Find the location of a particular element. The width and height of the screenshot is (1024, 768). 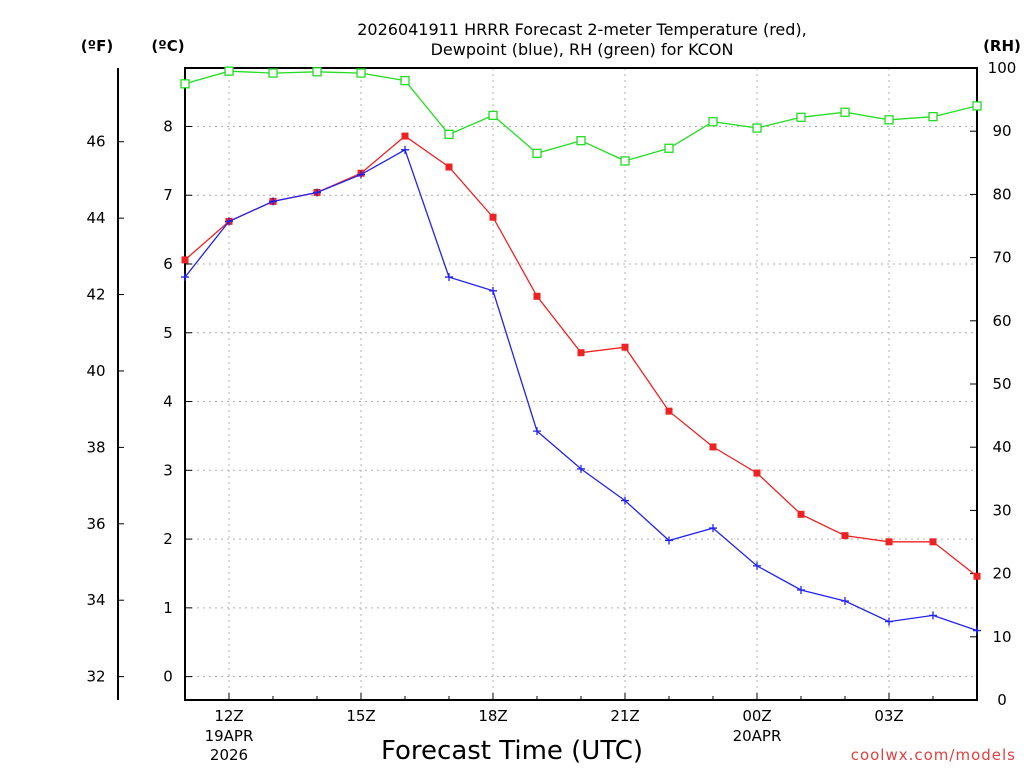

series-rh is located at coordinates (581, 116).